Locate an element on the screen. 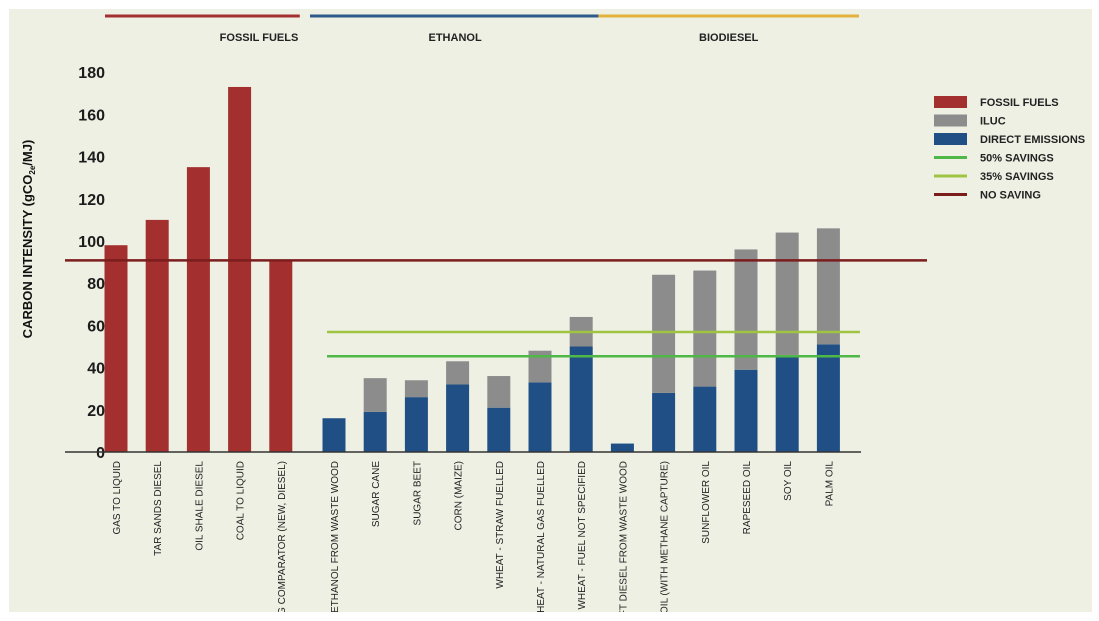 The image size is (1099, 621). x-category-label: GHG COMPARATOR (NEW, DIESEL) is located at coordinates (282, 536).